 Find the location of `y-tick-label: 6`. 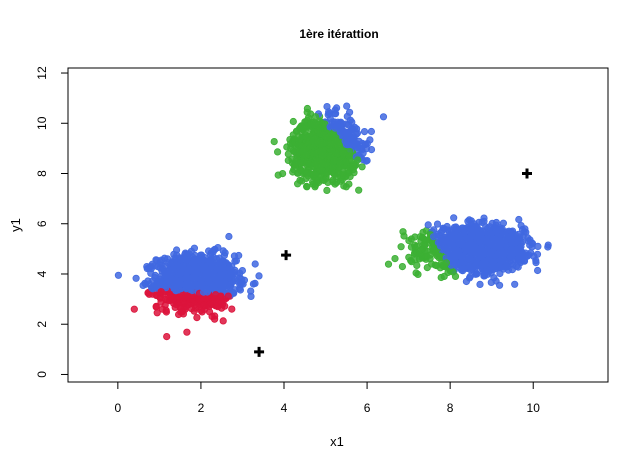

y-tick-label: 6 is located at coordinates (42, 223).